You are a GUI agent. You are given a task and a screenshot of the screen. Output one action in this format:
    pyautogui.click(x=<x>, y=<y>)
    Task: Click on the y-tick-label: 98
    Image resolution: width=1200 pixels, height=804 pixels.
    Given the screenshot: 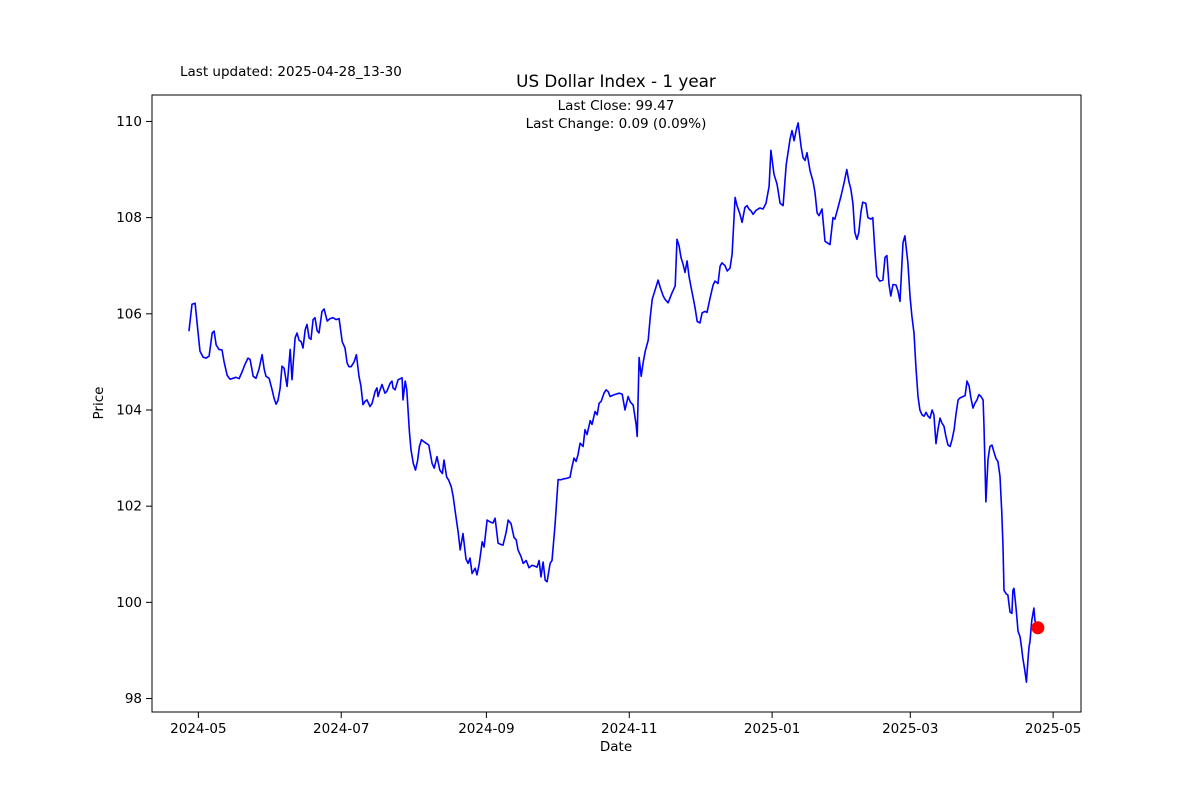 What is the action you would take?
    pyautogui.click(x=133, y=699)
    